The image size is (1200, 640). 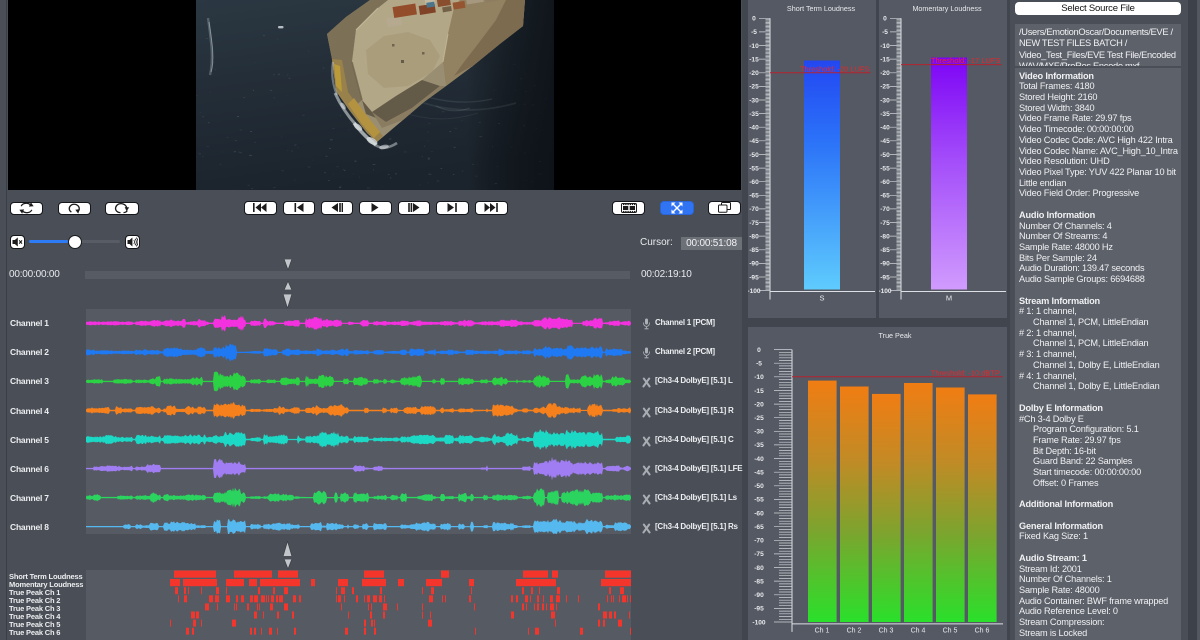 I want to click on svg-text: Ch 5, so click(x=950, y=630).